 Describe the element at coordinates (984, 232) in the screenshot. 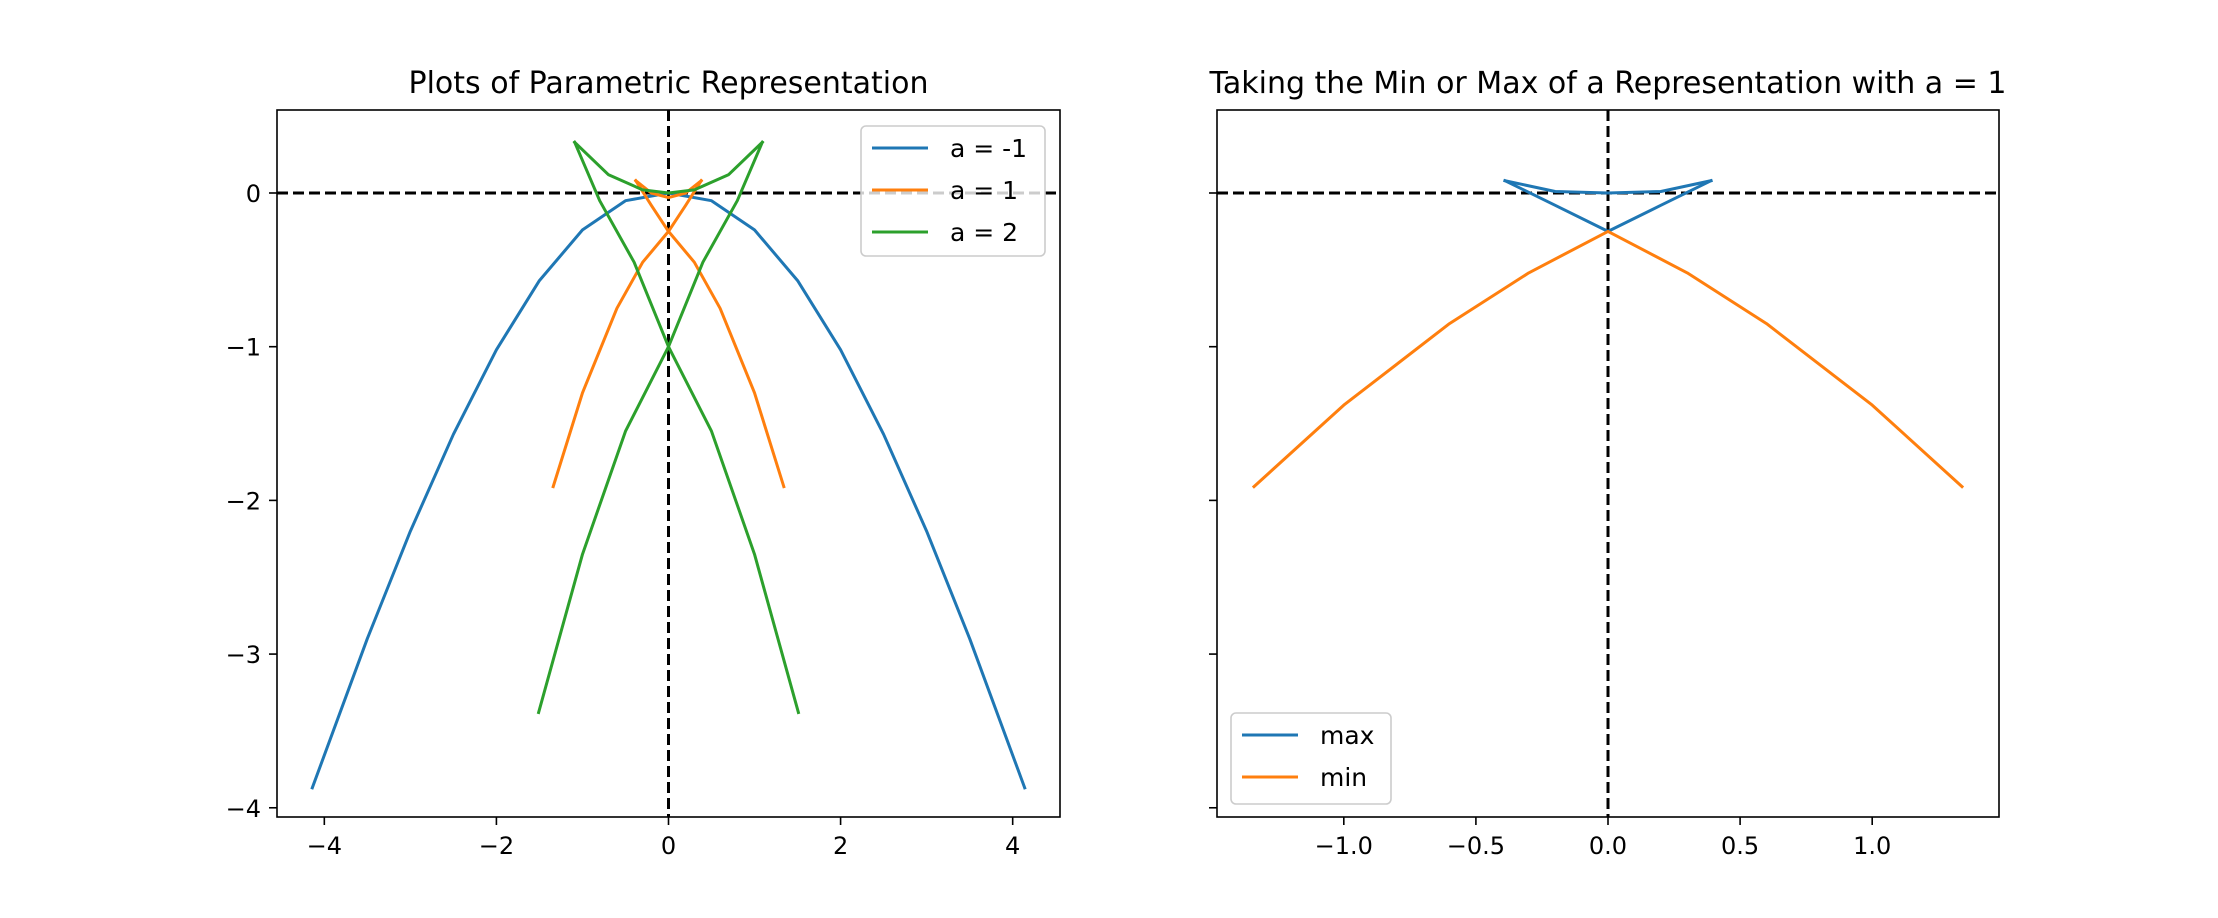

I see `legend-label: a = 2` at that location.